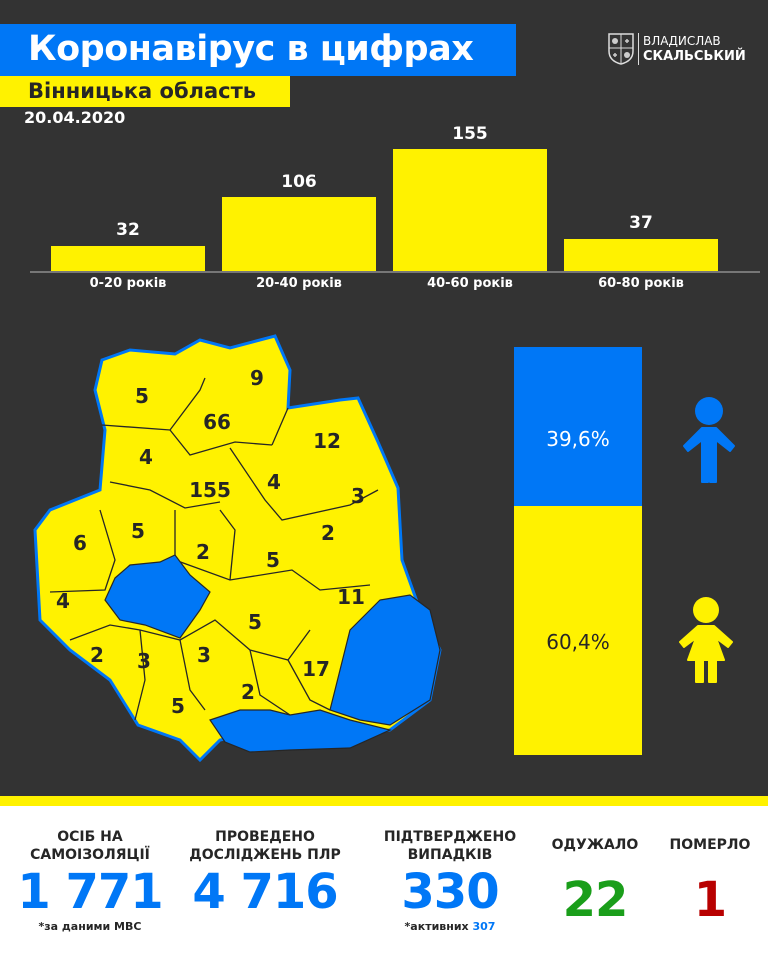 This screenshot has width=768, height=960. What do you see at coordinates (251, 49) in the screenshot?
I see `page-title: Коронавірус в цифрах` at bounding box center [251, 49].